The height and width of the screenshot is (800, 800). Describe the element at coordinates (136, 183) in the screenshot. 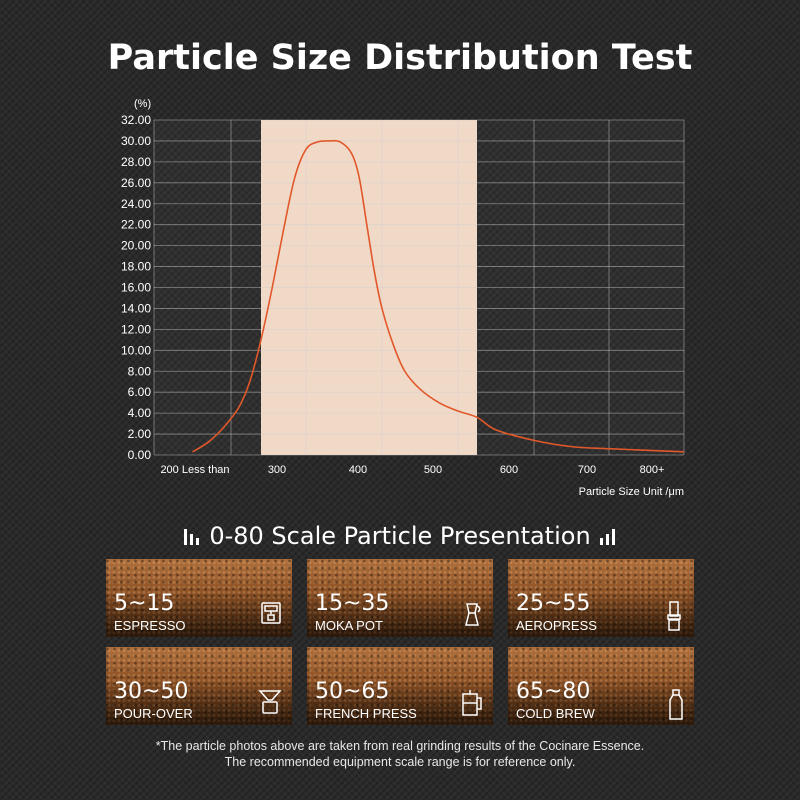

I see `y-tick-label: 26.00` at that location.